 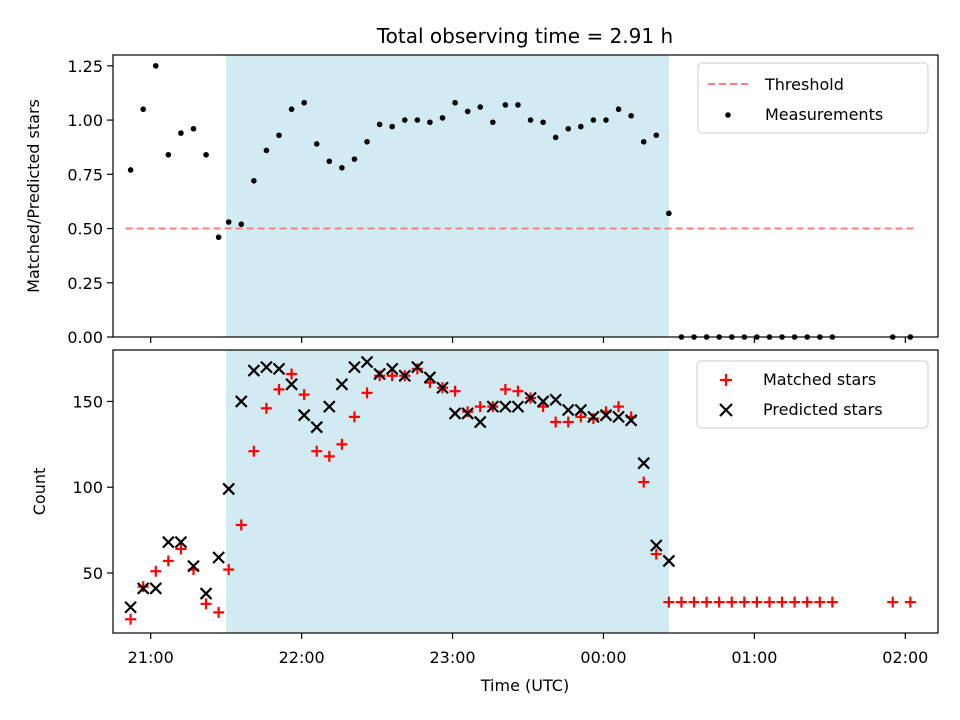 I want to click on matched-legend-label: Matched stars, so click(x=819, y=379).